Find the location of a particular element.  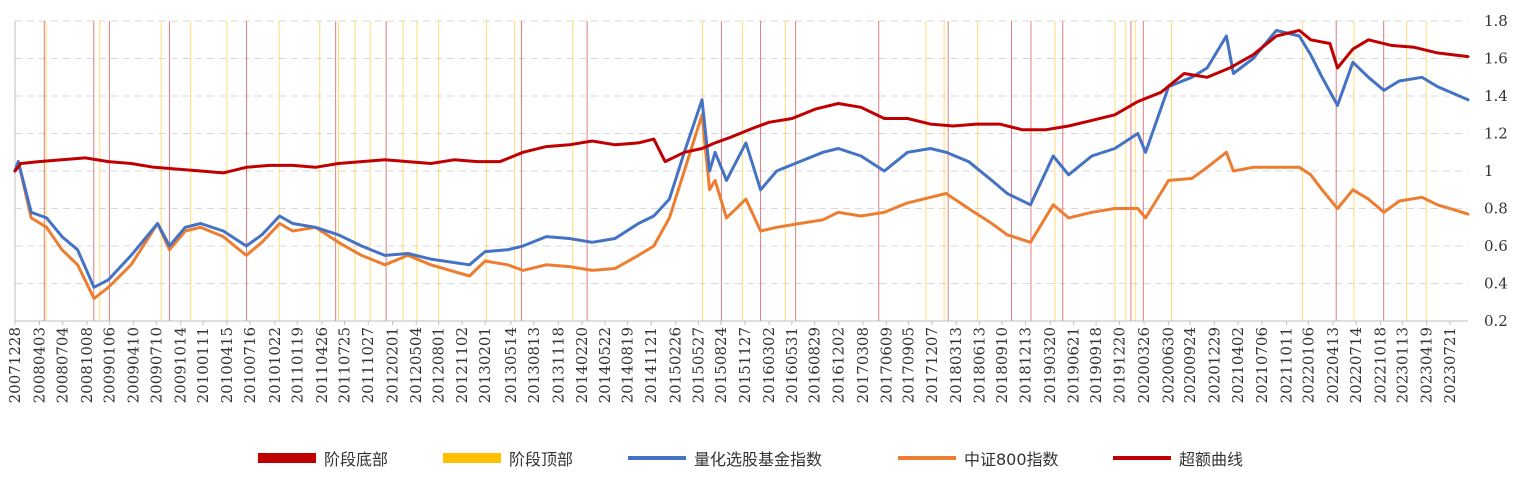

x-tick-label: 20180313 is located at coordinates (956, 365).